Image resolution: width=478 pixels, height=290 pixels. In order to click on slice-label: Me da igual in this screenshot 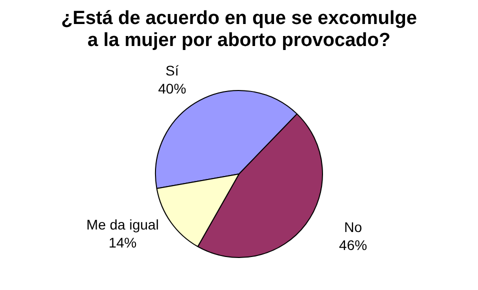, I will do `click(122, 224)`.